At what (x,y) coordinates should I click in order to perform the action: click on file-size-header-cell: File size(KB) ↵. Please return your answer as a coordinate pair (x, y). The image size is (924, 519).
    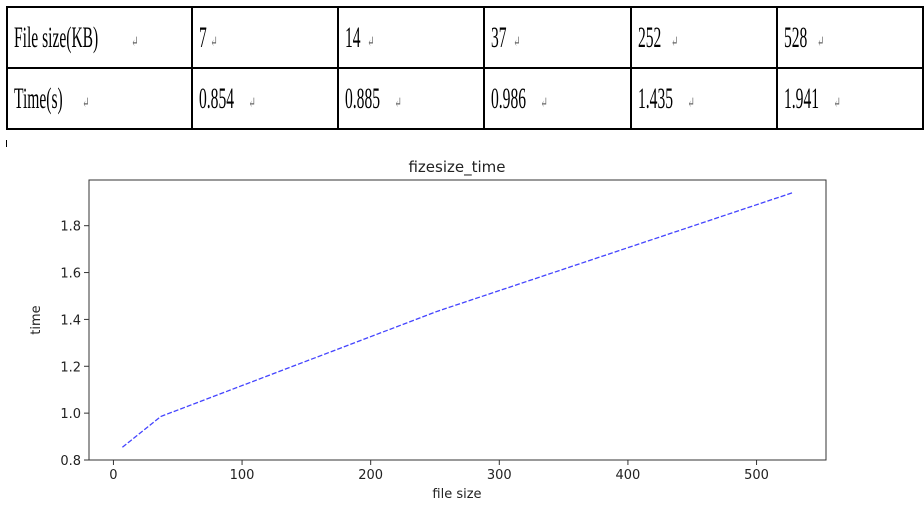
    Looking at the image, I should click on (99, 37).